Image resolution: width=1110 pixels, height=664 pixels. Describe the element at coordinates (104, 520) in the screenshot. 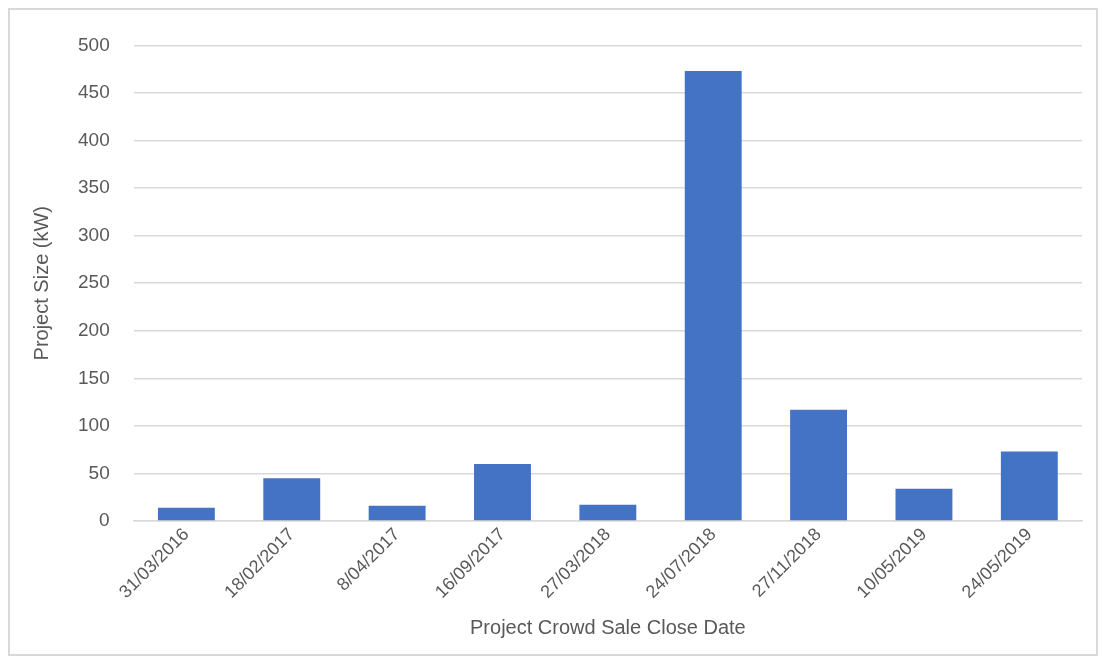

I see `y-tick-label: 0` at that location.